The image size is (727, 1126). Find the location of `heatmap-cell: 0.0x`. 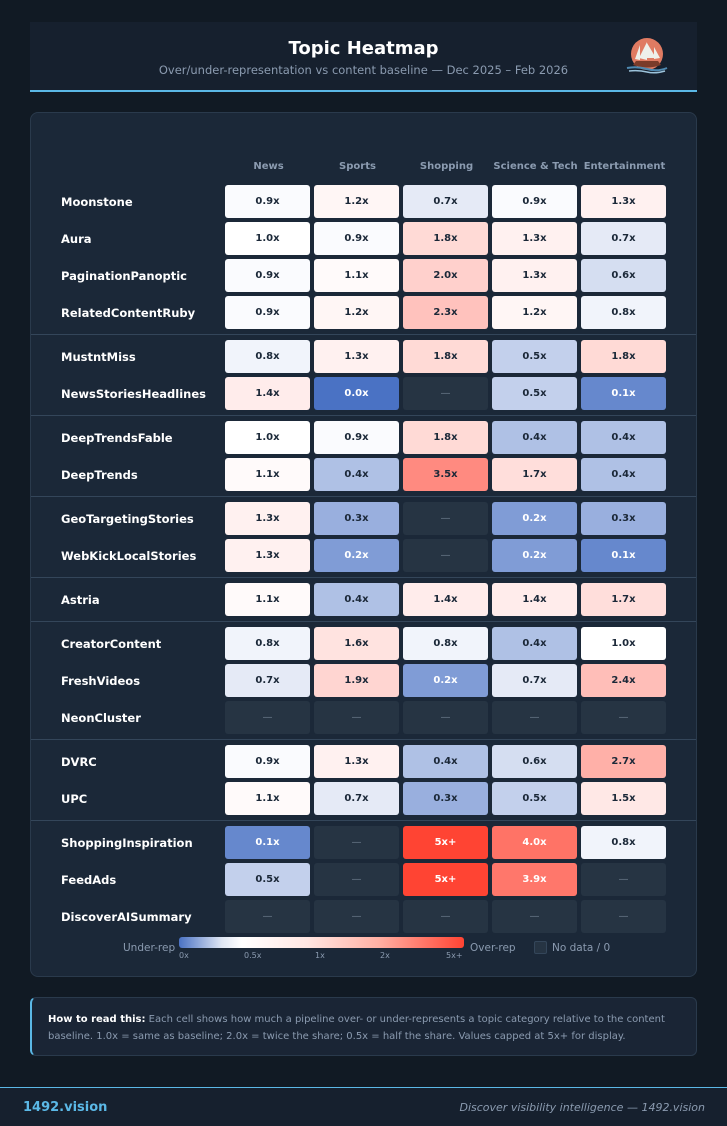

heatmap-cell: 0.0x is located at coordinates (356, 393).